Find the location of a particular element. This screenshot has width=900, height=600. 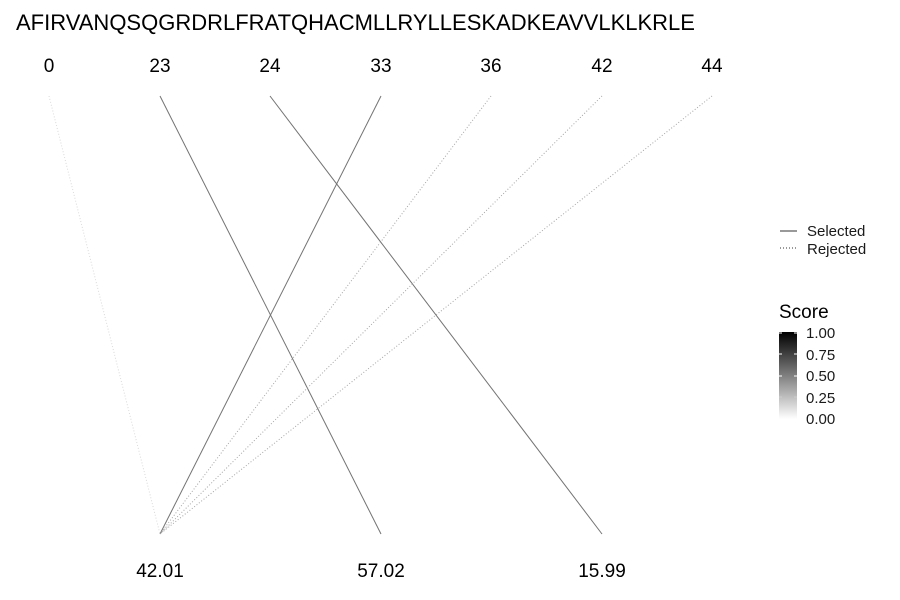

score-legend-title: Score is located at coordinates (804, 312).